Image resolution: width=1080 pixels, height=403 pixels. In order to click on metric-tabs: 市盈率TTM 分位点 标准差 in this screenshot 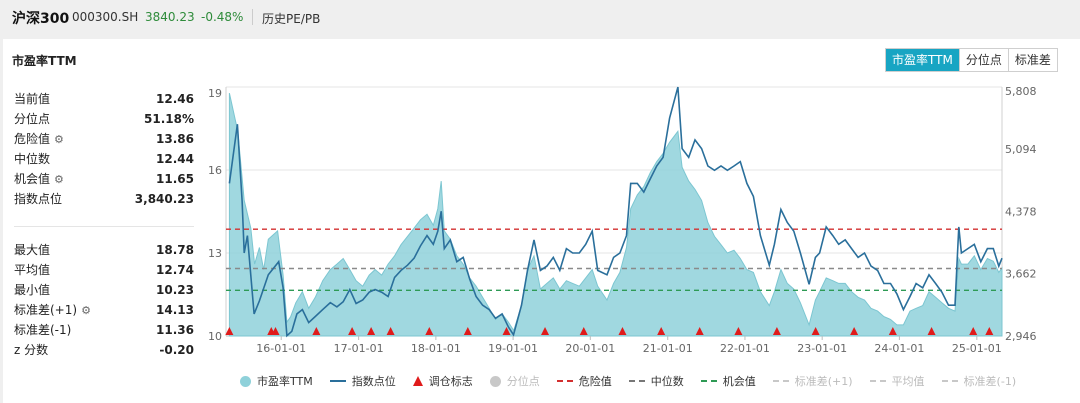, I will do `click(971, 60)`.